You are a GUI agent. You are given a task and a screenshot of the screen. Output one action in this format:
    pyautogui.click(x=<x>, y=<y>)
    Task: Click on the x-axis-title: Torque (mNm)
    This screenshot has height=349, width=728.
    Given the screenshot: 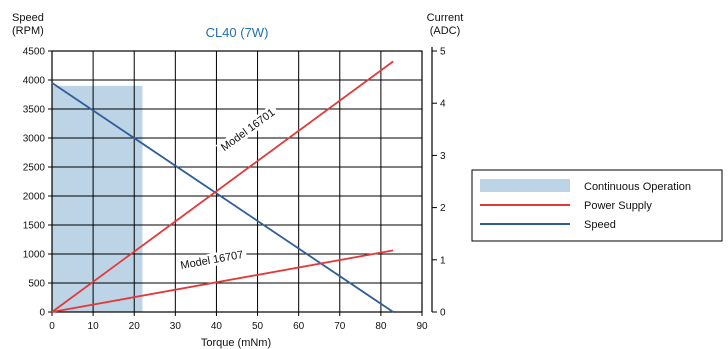 What is the action you would take?
    pyautogui.click(x=236, y=343)
    